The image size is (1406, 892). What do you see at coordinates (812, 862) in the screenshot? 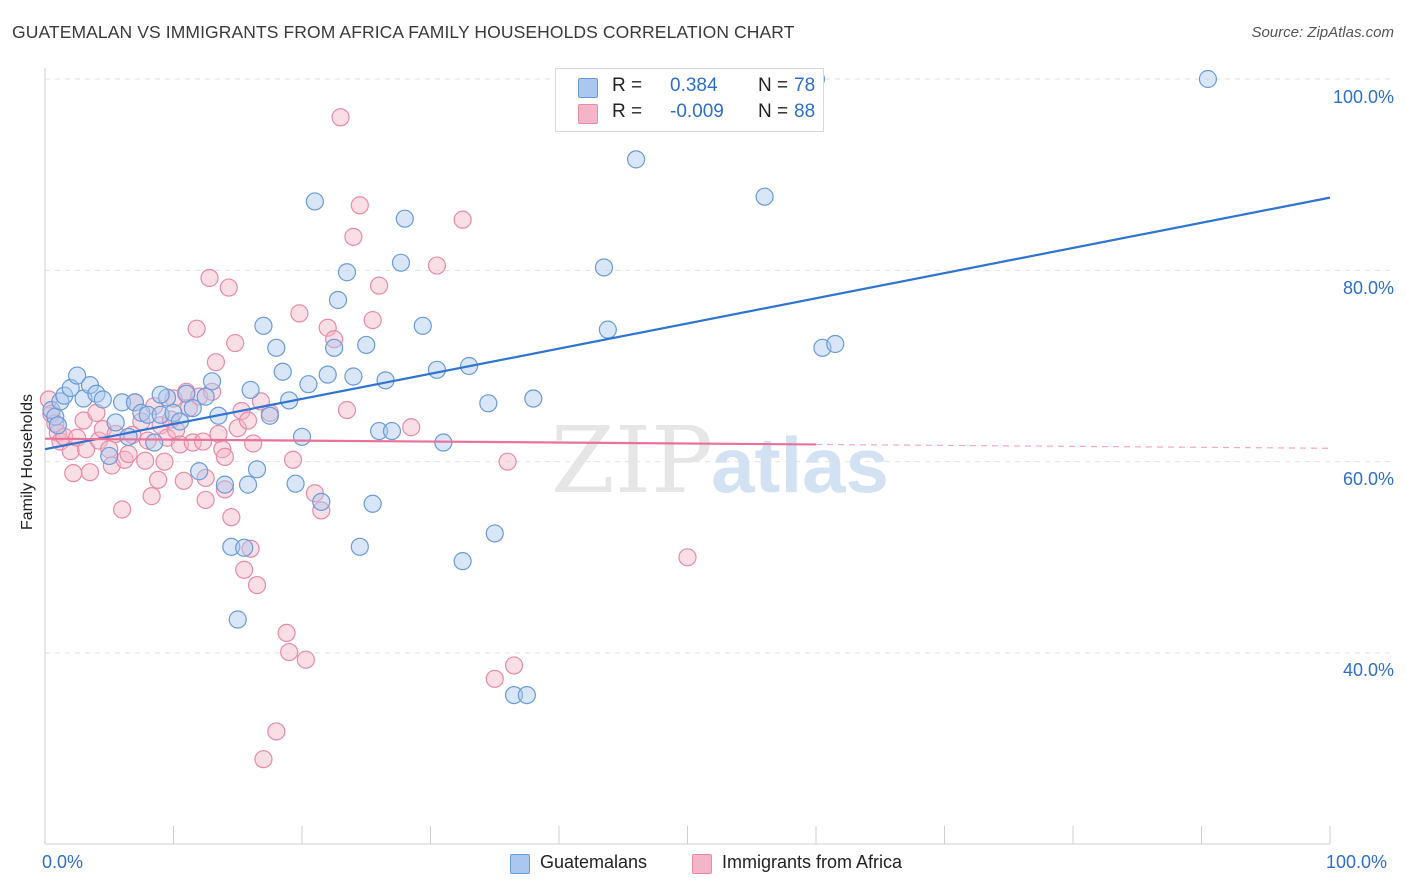
I see `legend-label: Immigrants from Africa` at bounding box center [812, 862].